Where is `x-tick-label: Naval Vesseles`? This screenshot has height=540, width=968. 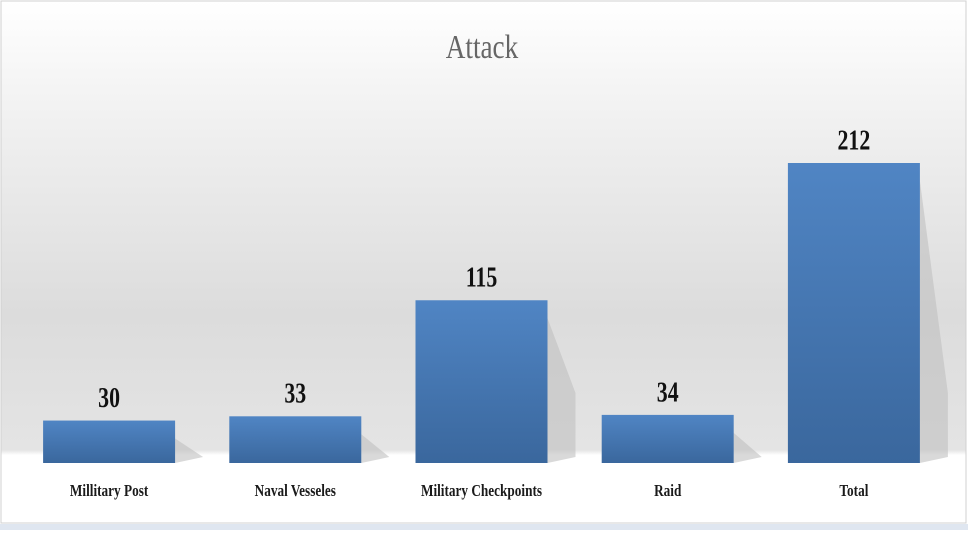 x-tick-label: Naval Vesseles is located at coordinates (295, 490).